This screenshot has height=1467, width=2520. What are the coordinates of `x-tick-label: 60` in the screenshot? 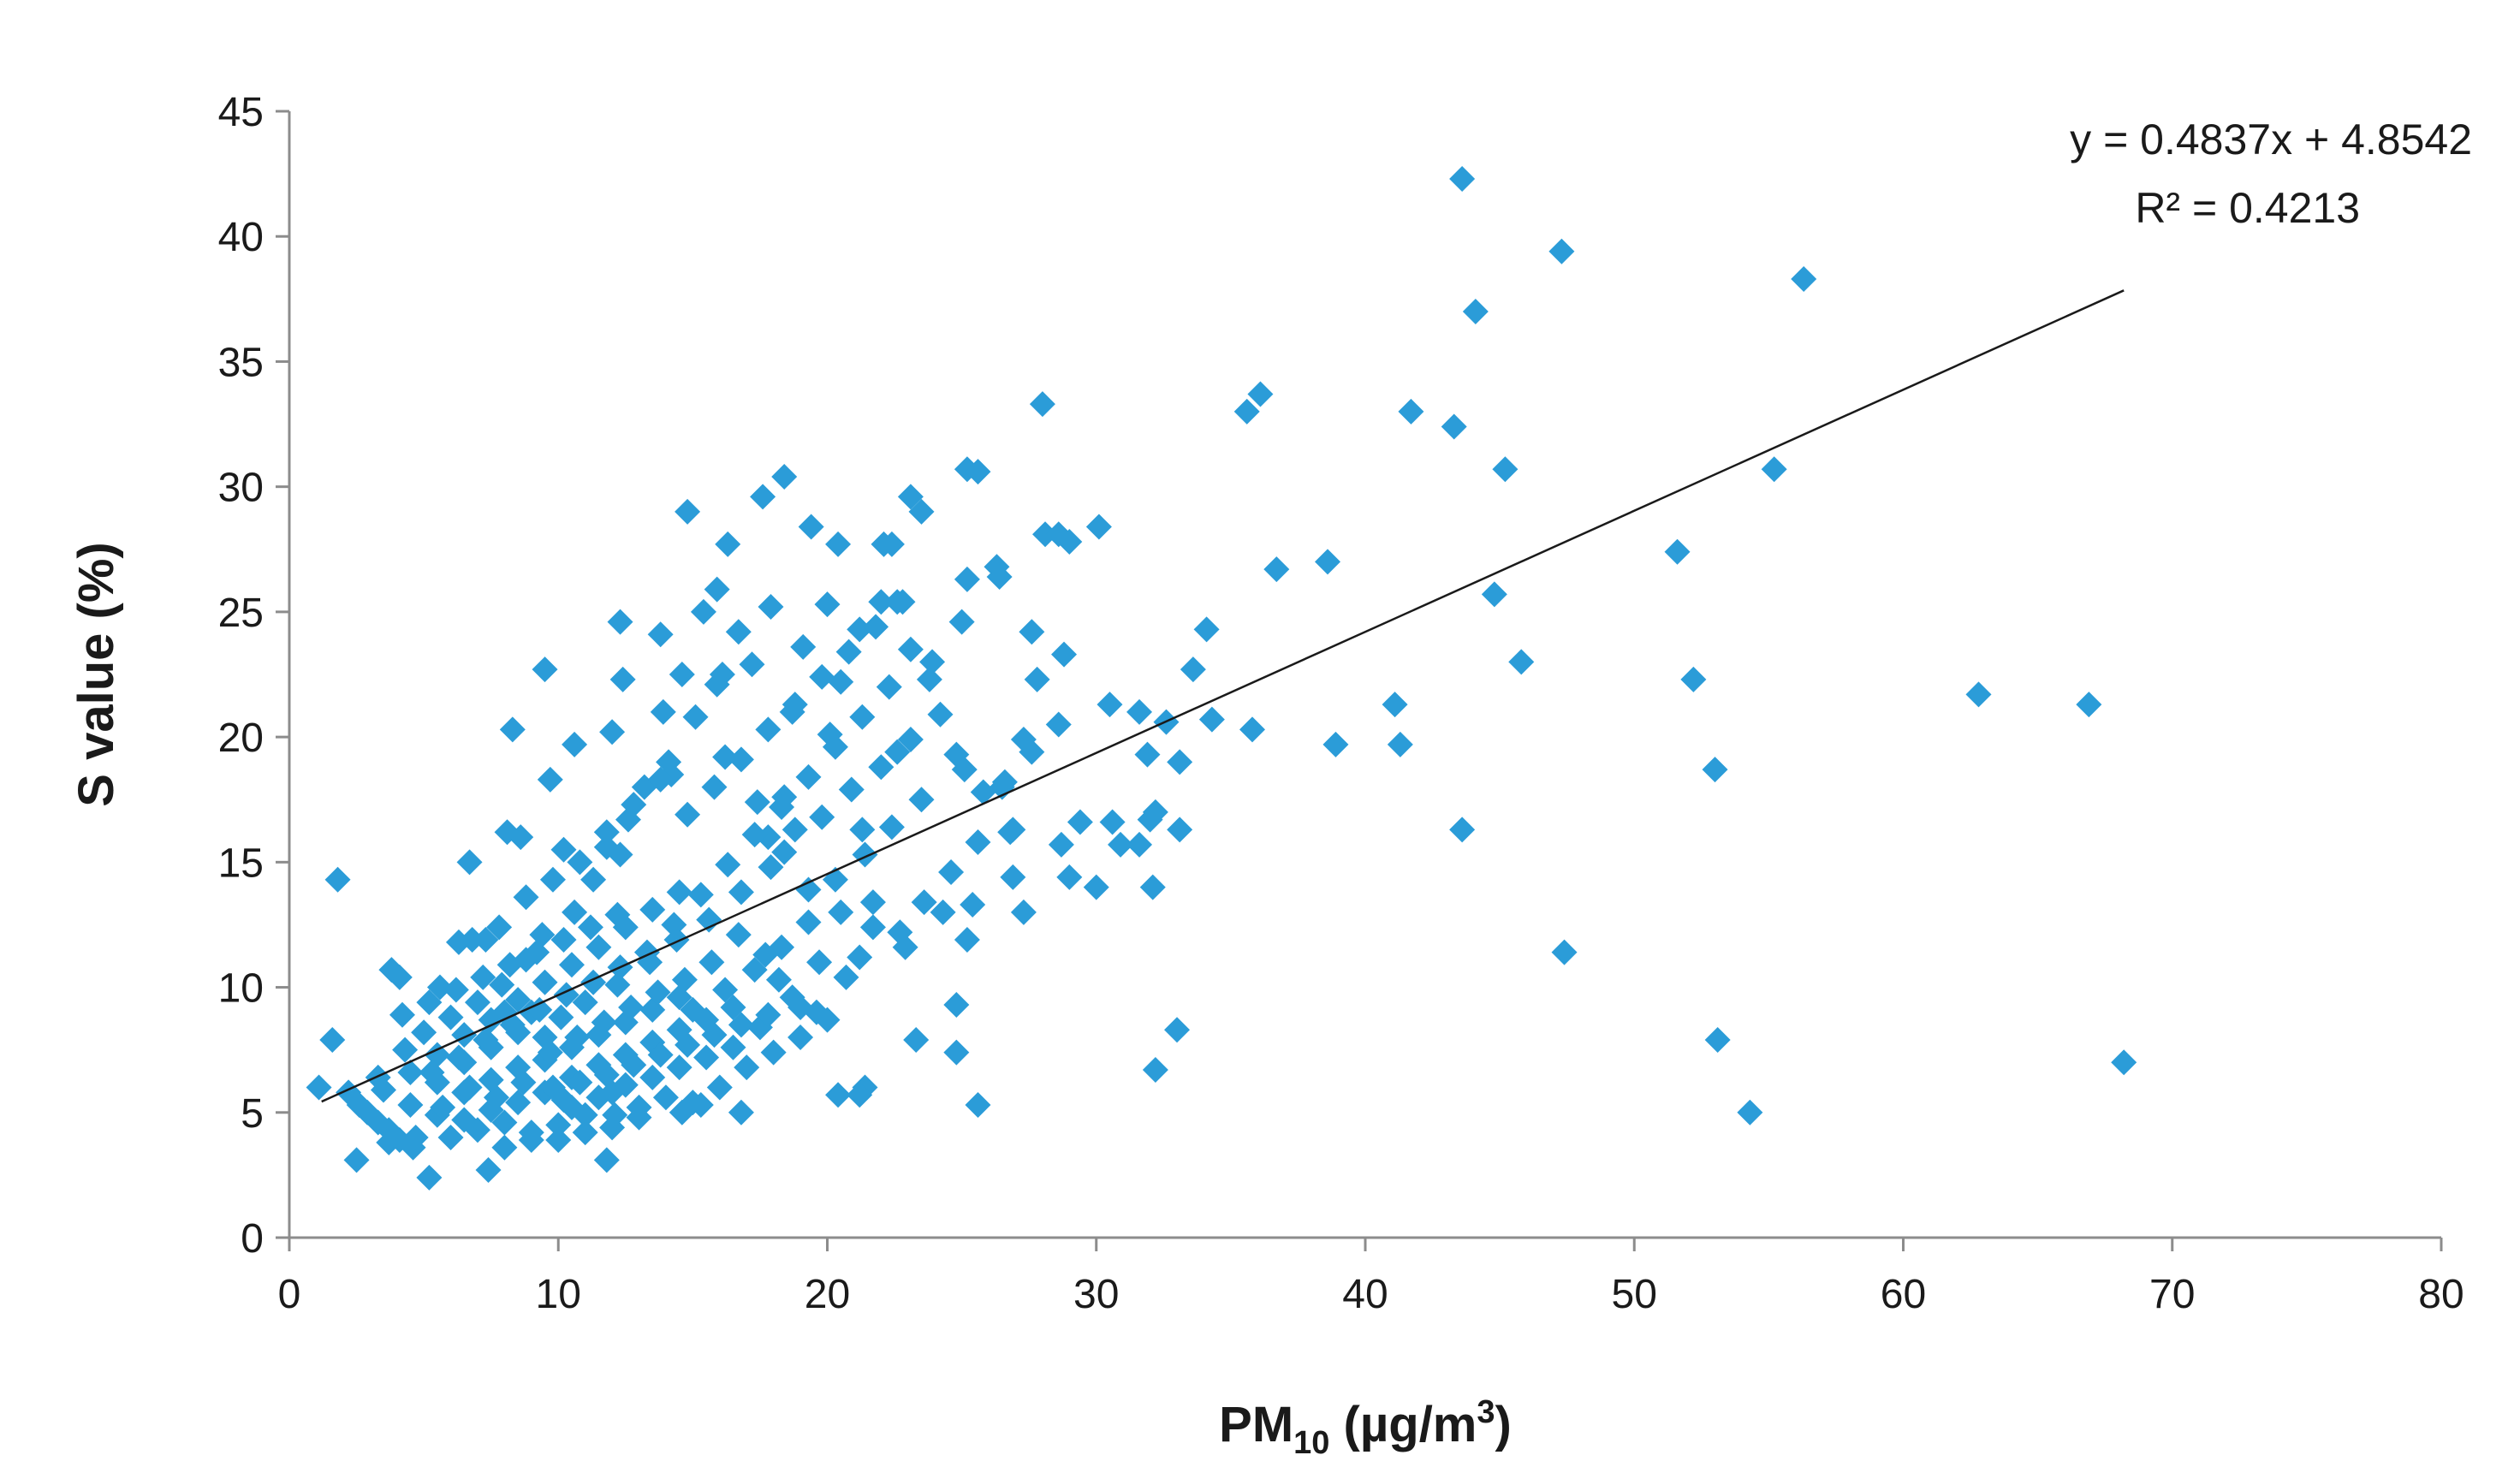 It's located at (1903, 1294).